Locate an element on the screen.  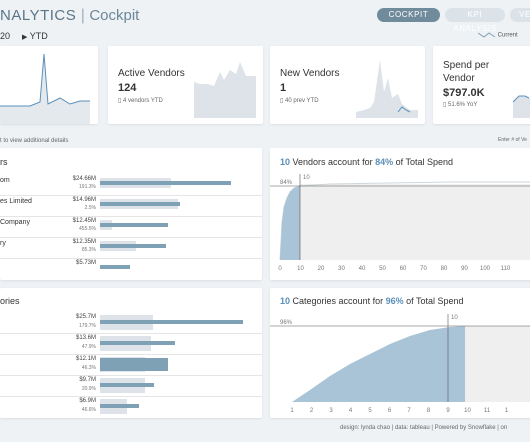
x-tick-label: 110 is located at coordinates (506, 269).